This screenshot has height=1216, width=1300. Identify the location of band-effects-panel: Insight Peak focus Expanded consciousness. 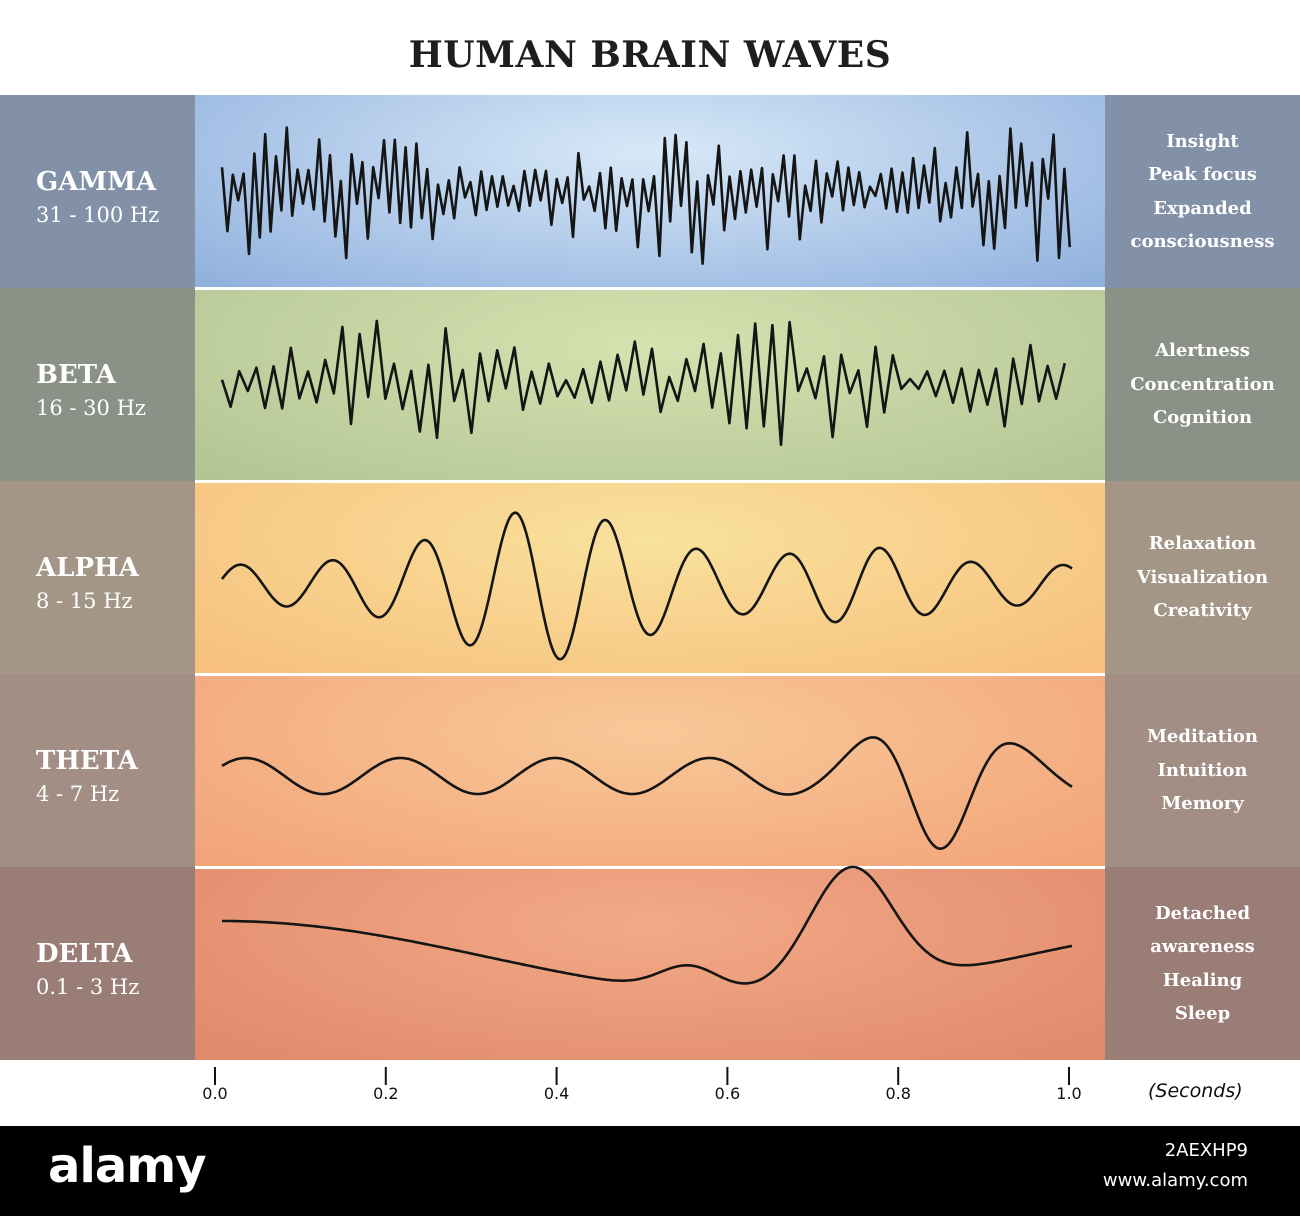
(1202, 191).